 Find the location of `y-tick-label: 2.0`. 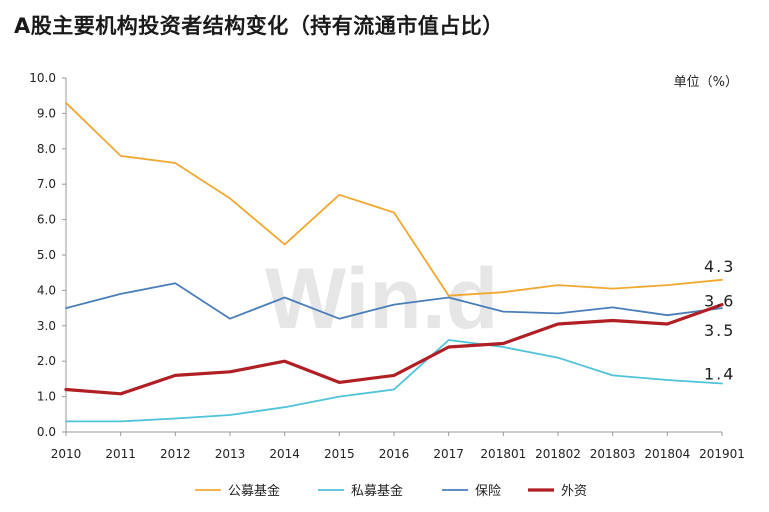

y-tick-label: 2.0 is located at coordinates (46, 361).